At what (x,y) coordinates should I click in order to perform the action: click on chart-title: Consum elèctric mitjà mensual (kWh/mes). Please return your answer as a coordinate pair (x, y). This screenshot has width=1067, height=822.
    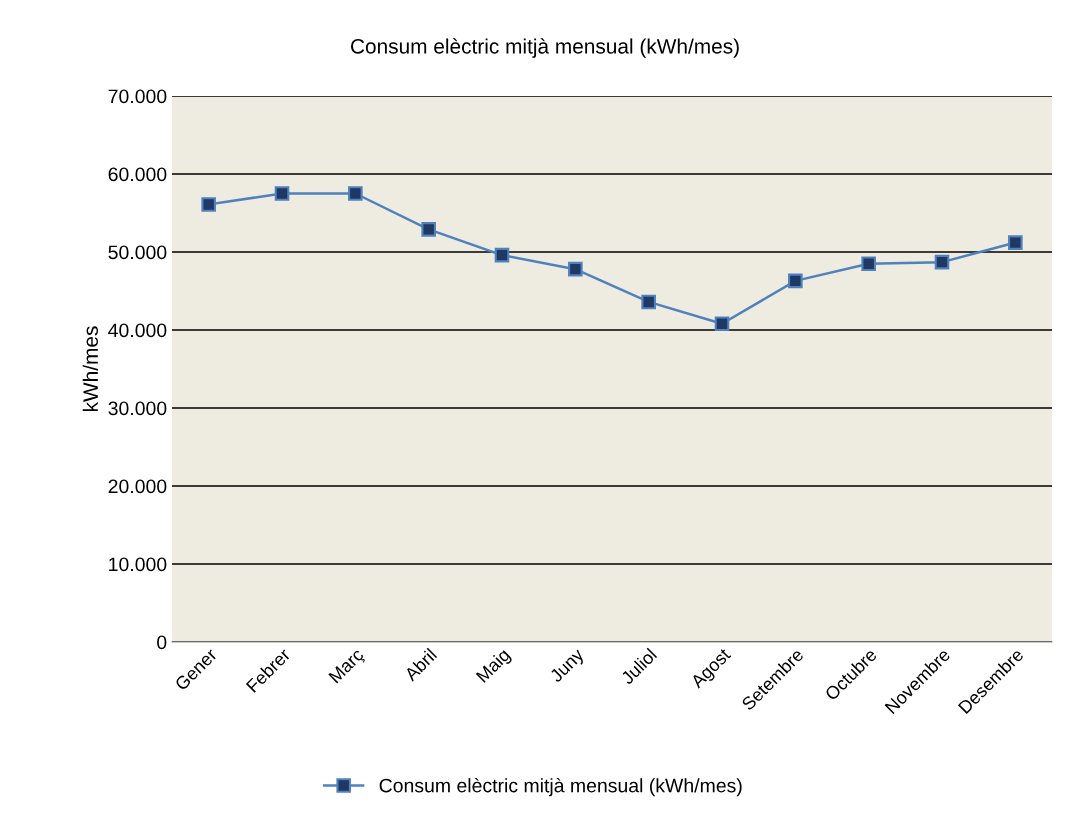
    Looking at the image, I should click on (545, 48).